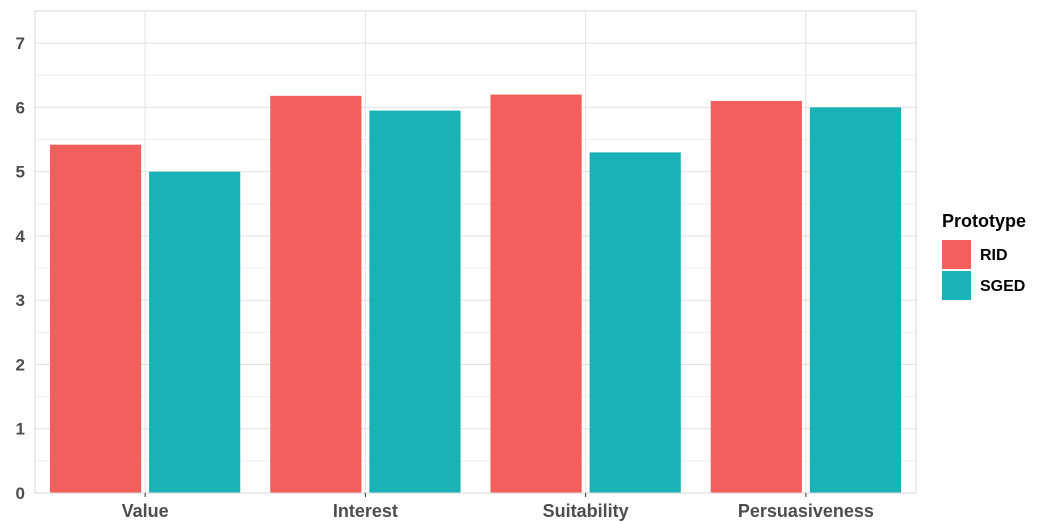 The height and width of the screenshot is (522, 1041). What do you see at coordinates (806, 511) in the screenshot?
I see `x-tick-label: Persuasiveness` at bounding box center [806, 511].